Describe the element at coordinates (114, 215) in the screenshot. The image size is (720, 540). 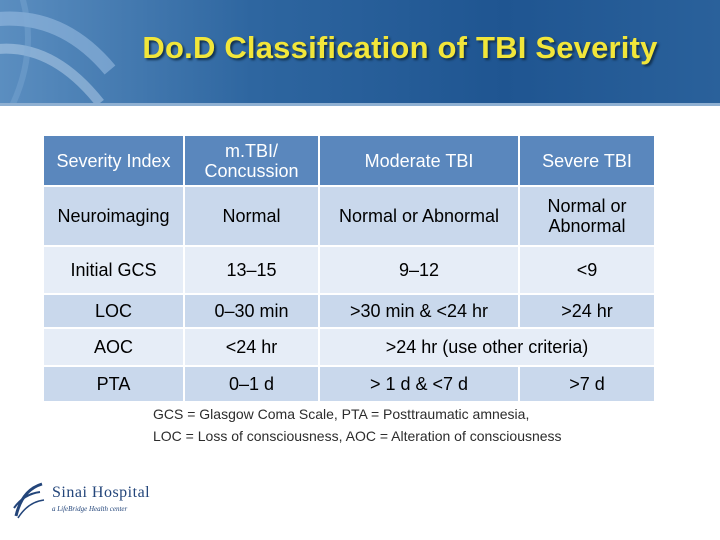
I see `row-label: Neuroimaging` at that location.